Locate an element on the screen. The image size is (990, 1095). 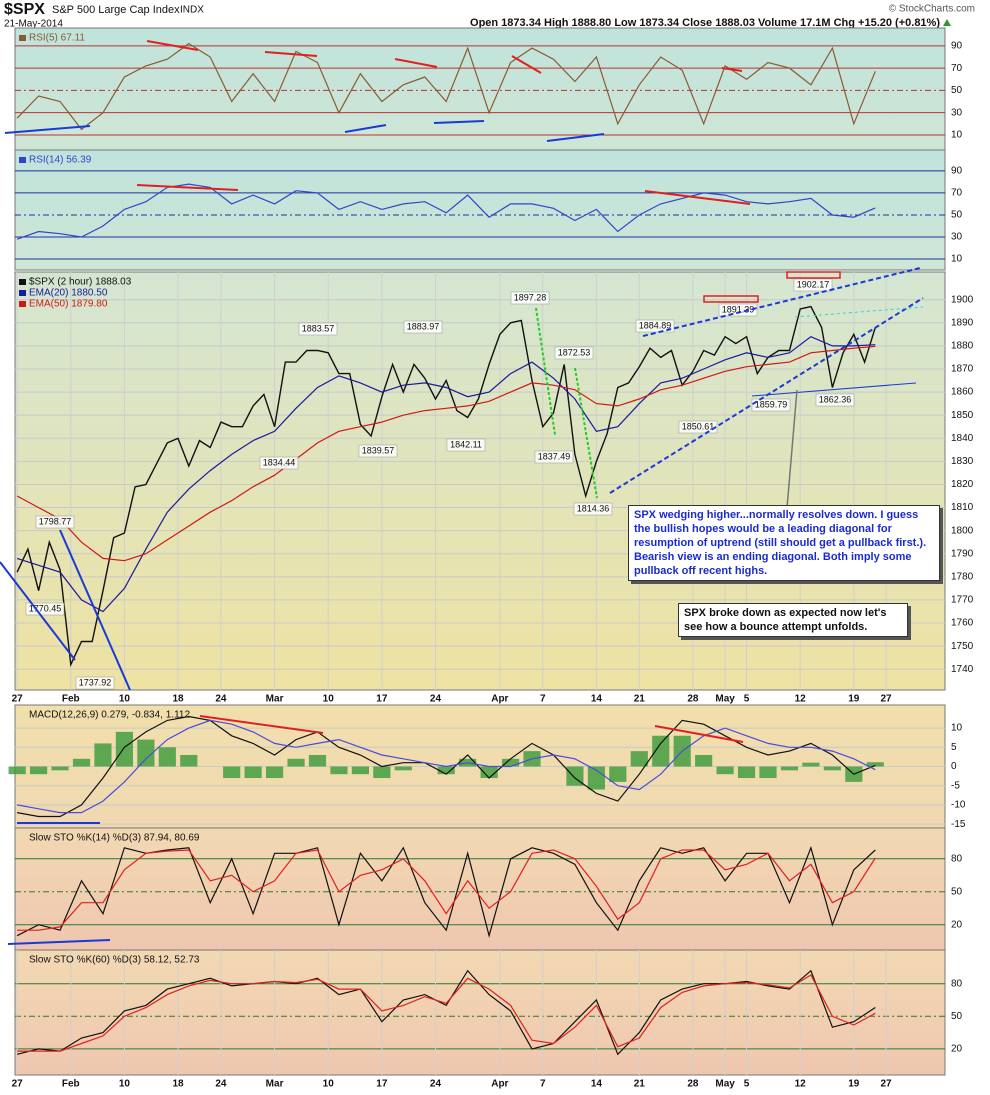
price-annotation: 1814.36 is located at coordinates (593, 508).